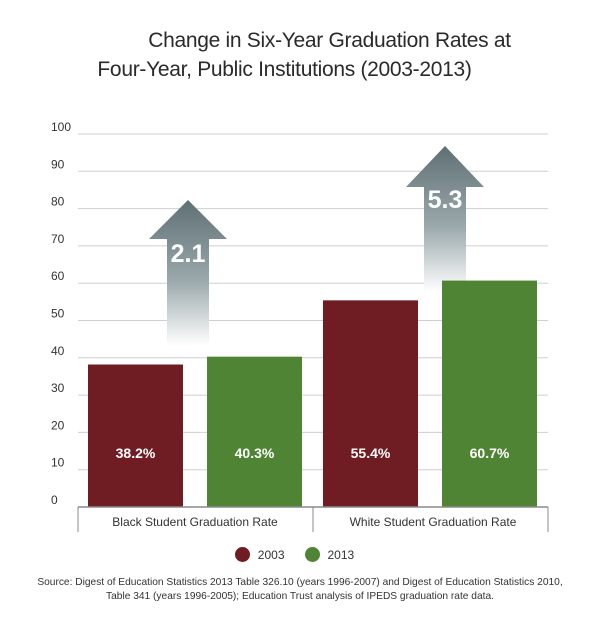 The height and width of the screenshot is (641, 589). What do you see at coordinates (490, 453) in the screenshot?
I see `bar-value-label-2013-1: 60.7%` at bounding box center [490, 453].